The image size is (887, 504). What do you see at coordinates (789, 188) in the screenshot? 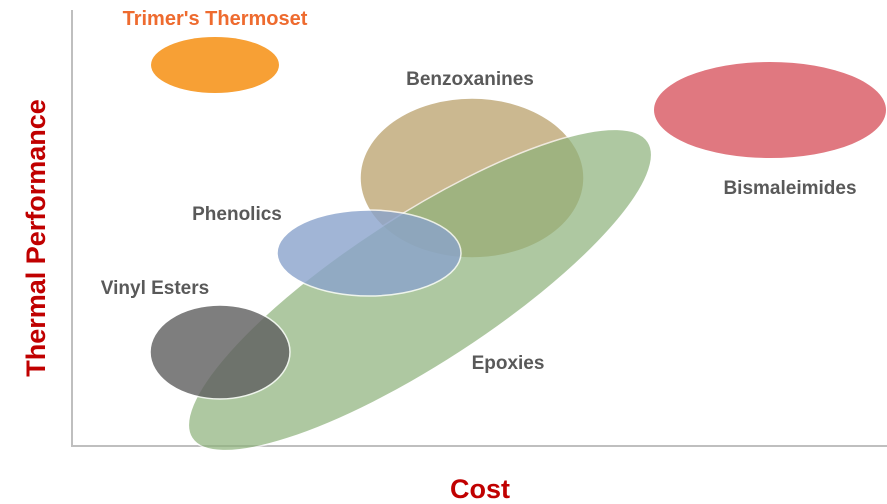
I see `region-label: Bismaleimides` at bounding box center [789, 188].